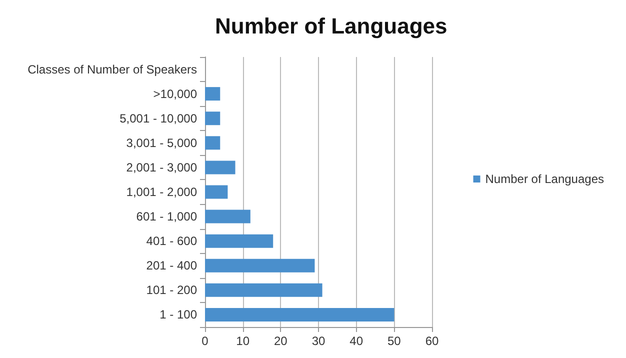  Describe the element at coordinates (162, 192) in the screenshot. I see `y-tick-label: 1,001 - 2,000` at that location.